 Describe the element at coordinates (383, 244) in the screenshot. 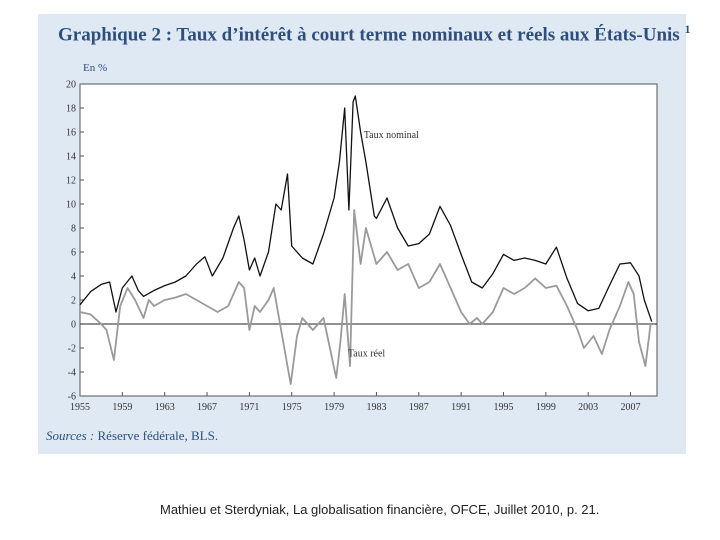

I see `annotation-layer: Taux nominal Taux réel` at that location.